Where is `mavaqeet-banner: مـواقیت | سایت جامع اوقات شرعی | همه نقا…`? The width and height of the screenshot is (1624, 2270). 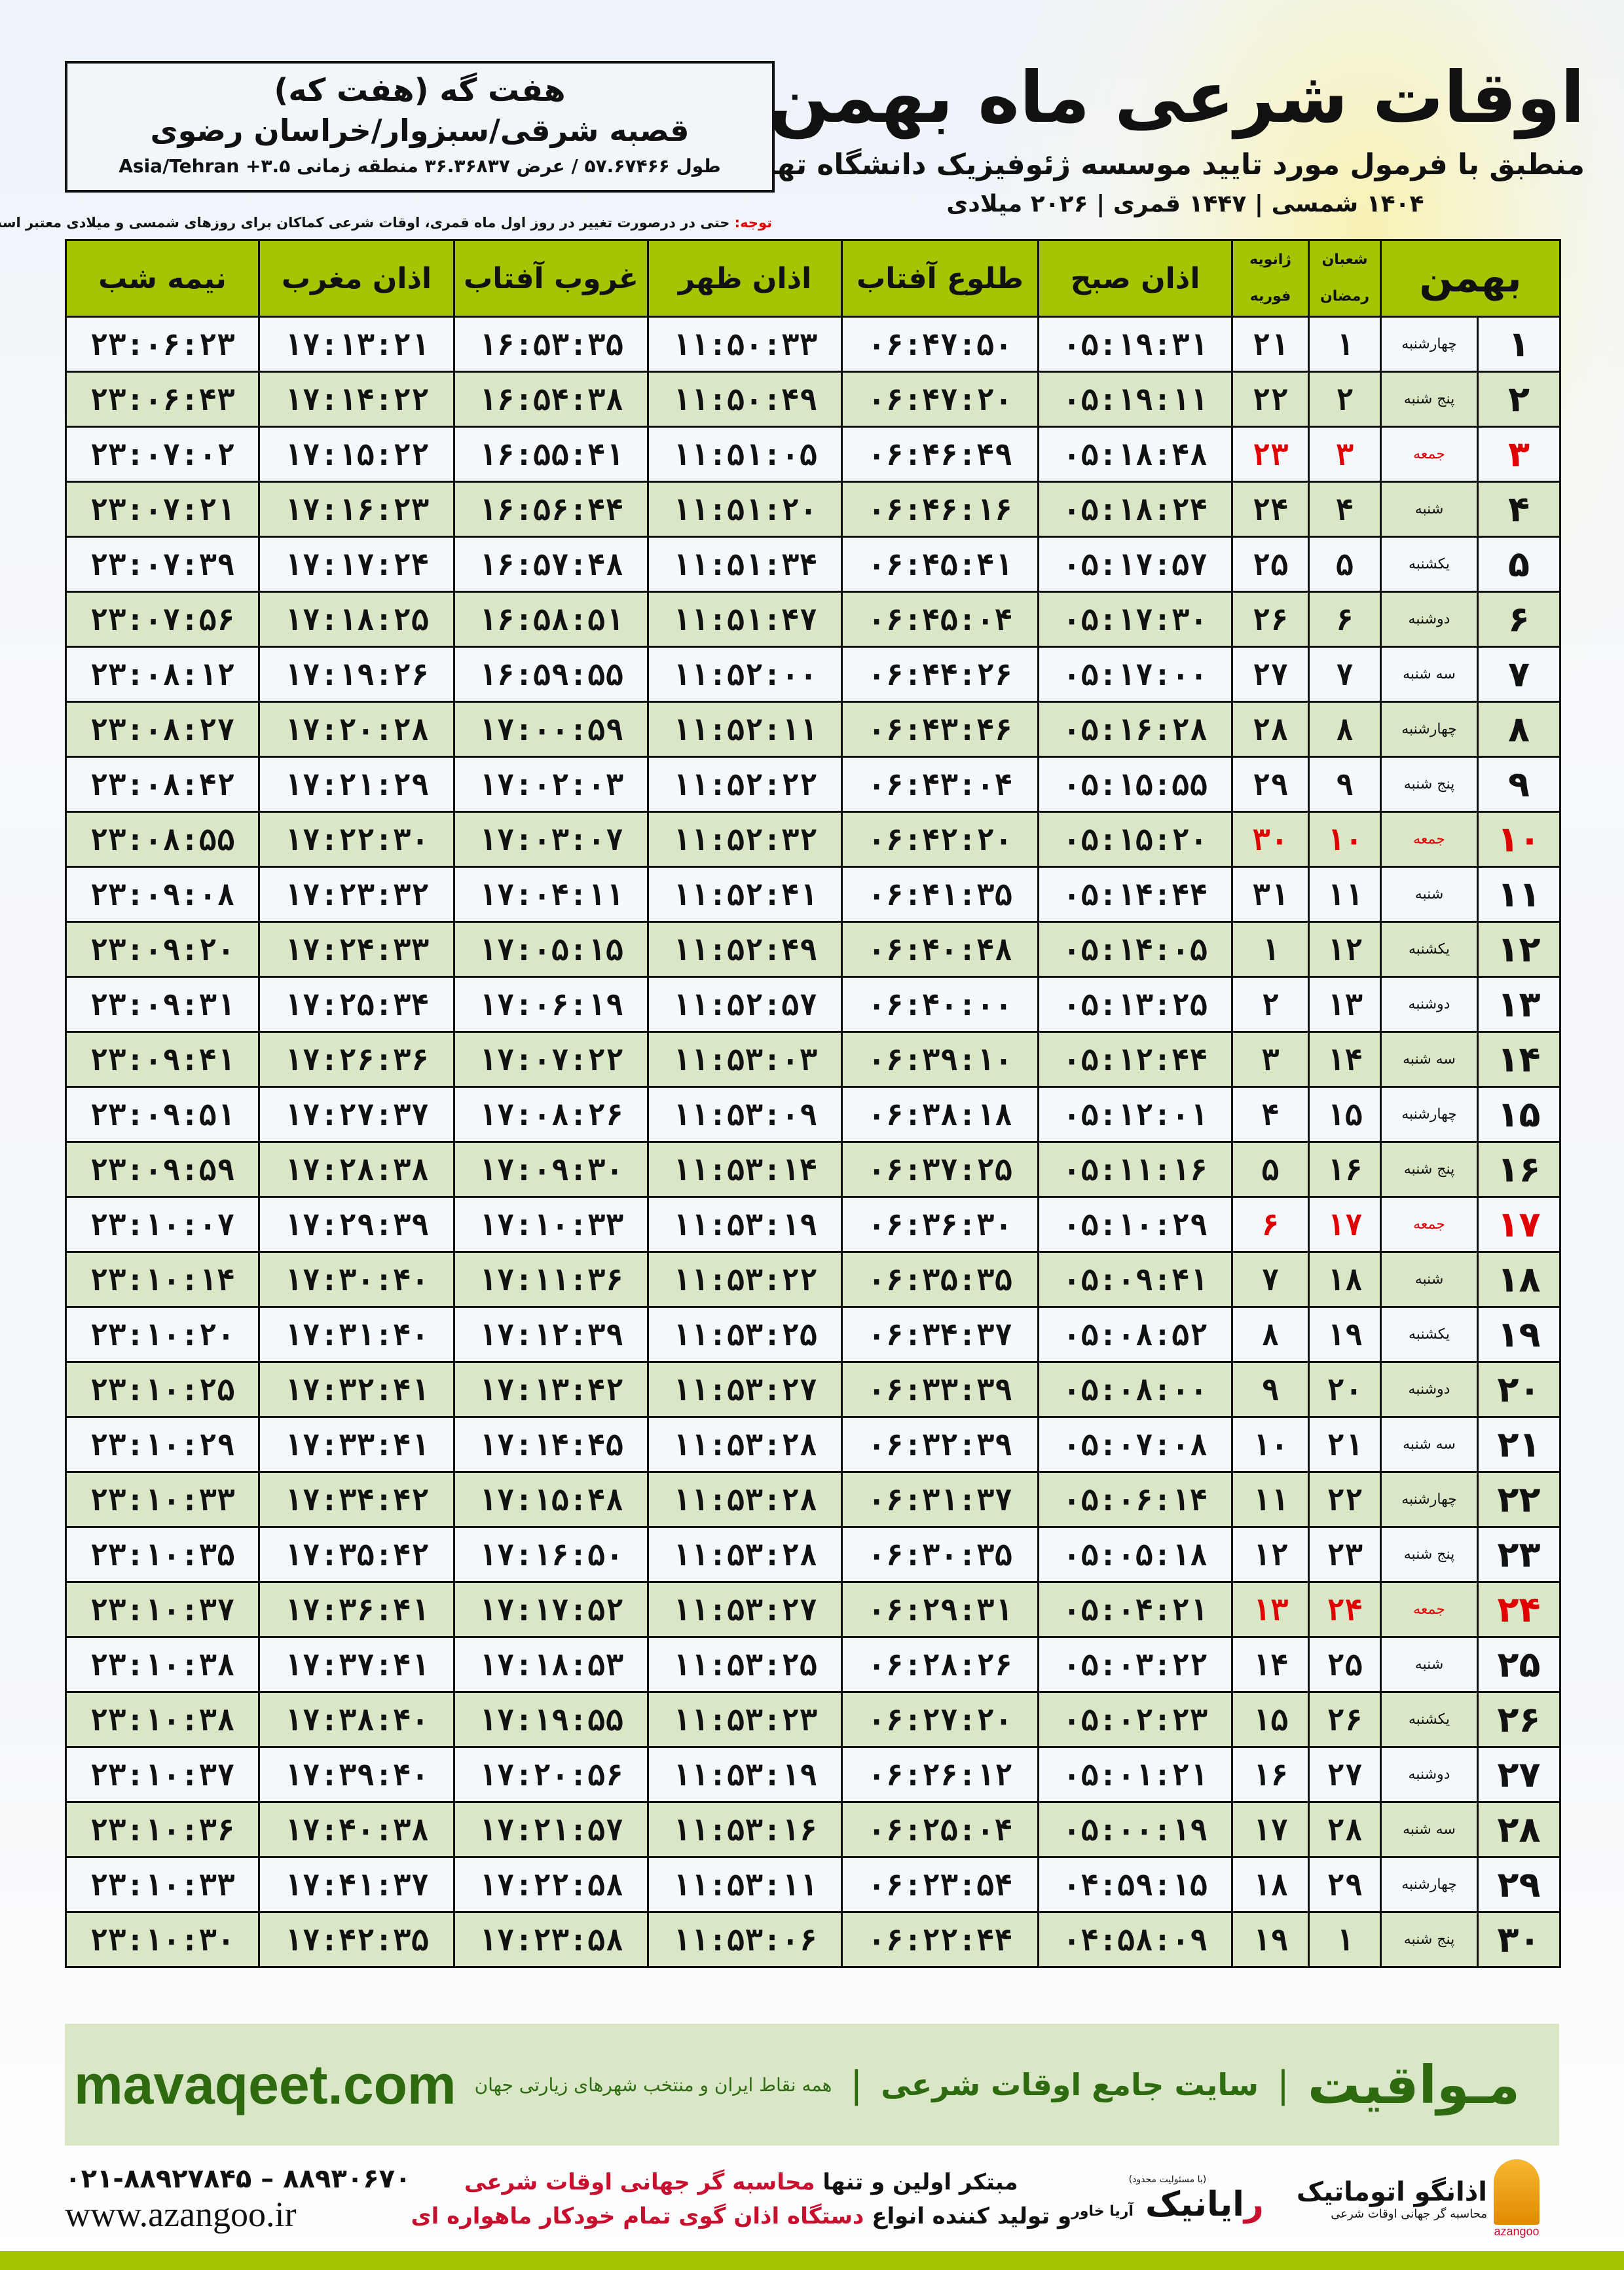 mavaqeet-banner: مـواقیت | سایت جامع اوقات شرعی | همه نقا… is located at coordinates (812, 2085).